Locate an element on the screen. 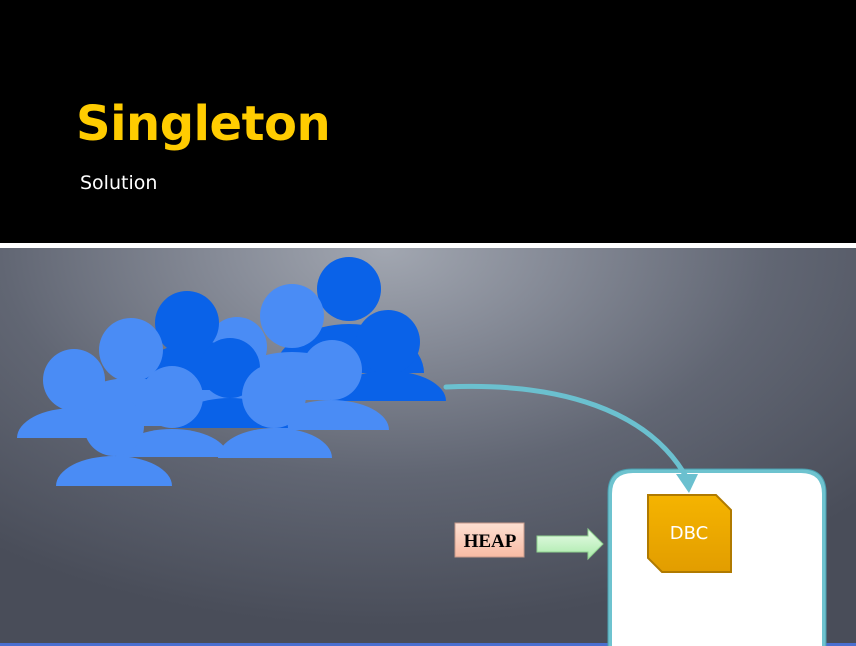 Image resolution: width=856 pixels, height=646 pixels. dbc-label: DBC is located at coordinates (689, 533).